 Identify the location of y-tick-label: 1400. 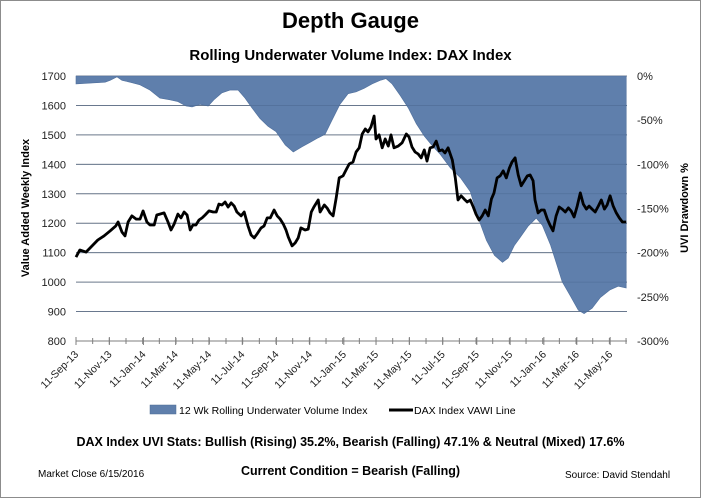
(54, 165).